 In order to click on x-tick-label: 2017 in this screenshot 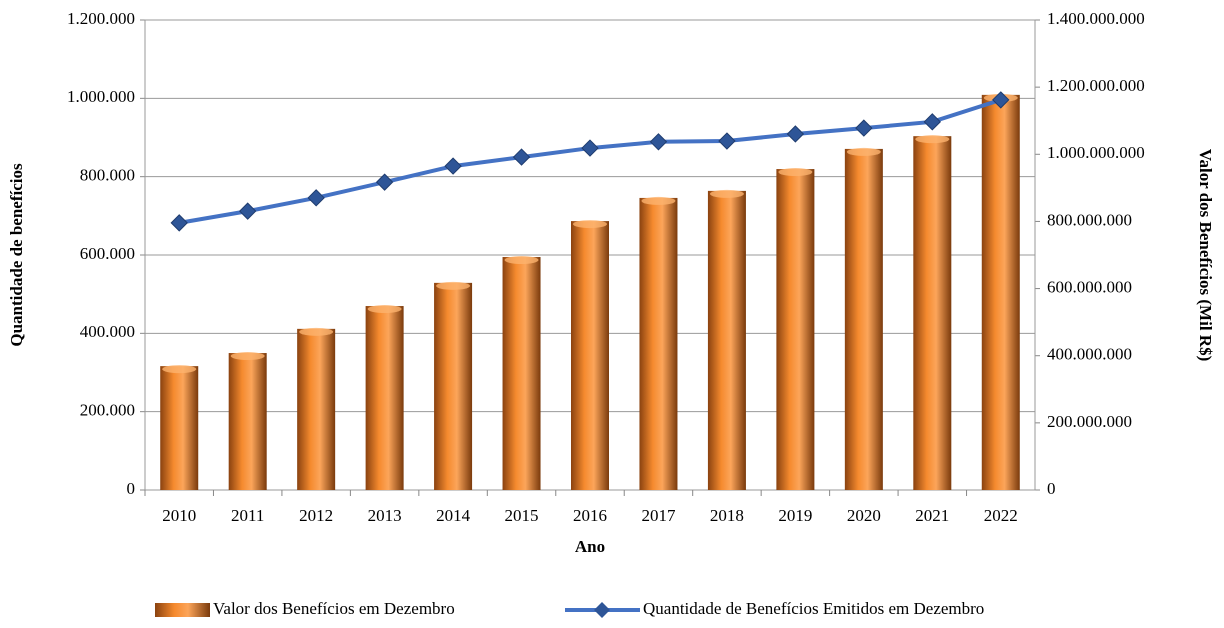, I will do `click(658, 515)`.